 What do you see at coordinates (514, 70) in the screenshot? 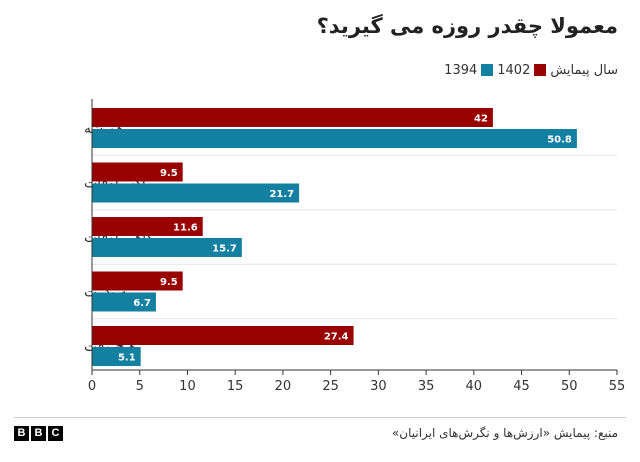
I see `legend-label-1402: 1402` at bounding box center [514, 70].